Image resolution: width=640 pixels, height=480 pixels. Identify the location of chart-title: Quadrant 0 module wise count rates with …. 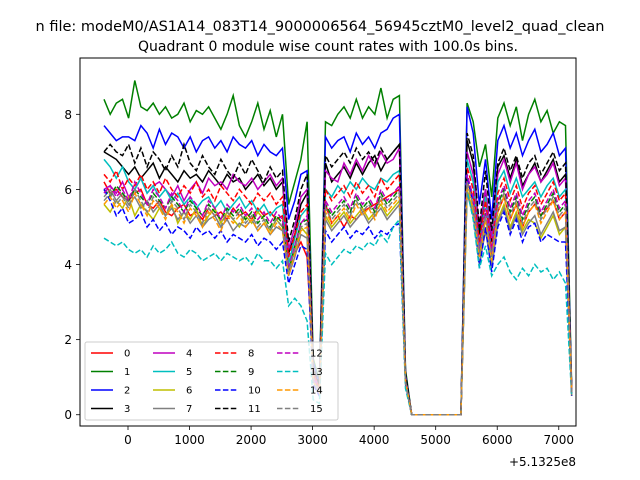
(328, 47).